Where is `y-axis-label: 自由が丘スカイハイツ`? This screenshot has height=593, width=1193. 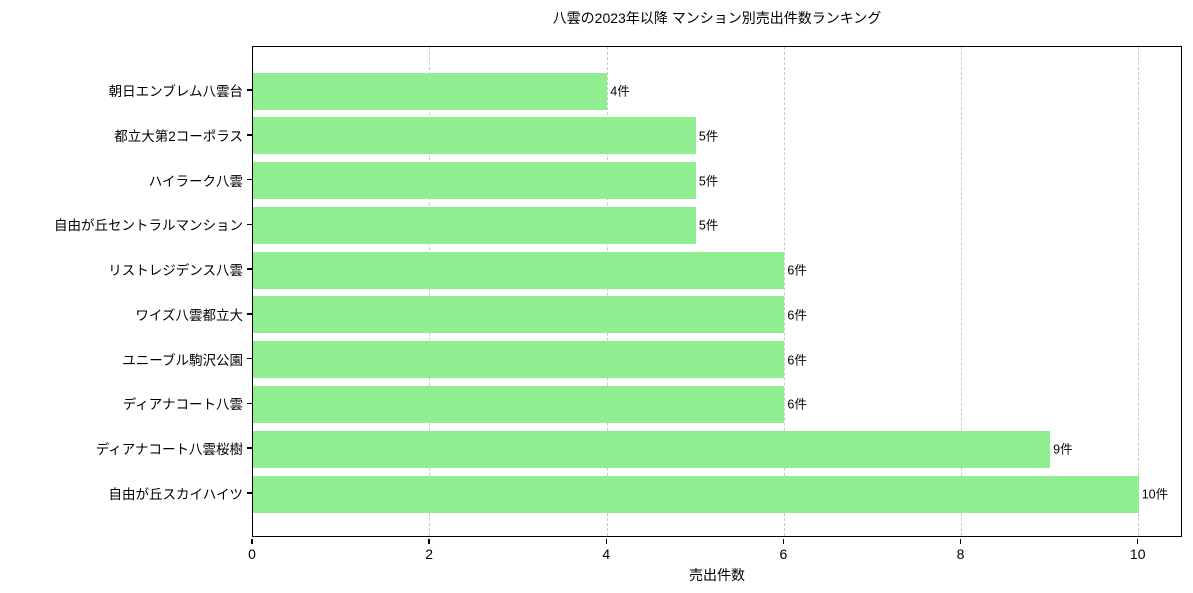
y-axis-label: 自由が丘スカイハイツ is located at coordinates (175, 494).